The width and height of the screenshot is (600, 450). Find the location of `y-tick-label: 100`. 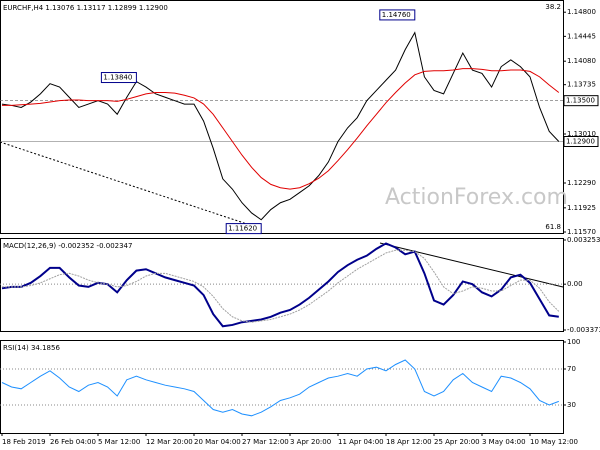

y-tick-label: 100 is located at coordinates (573, 342).